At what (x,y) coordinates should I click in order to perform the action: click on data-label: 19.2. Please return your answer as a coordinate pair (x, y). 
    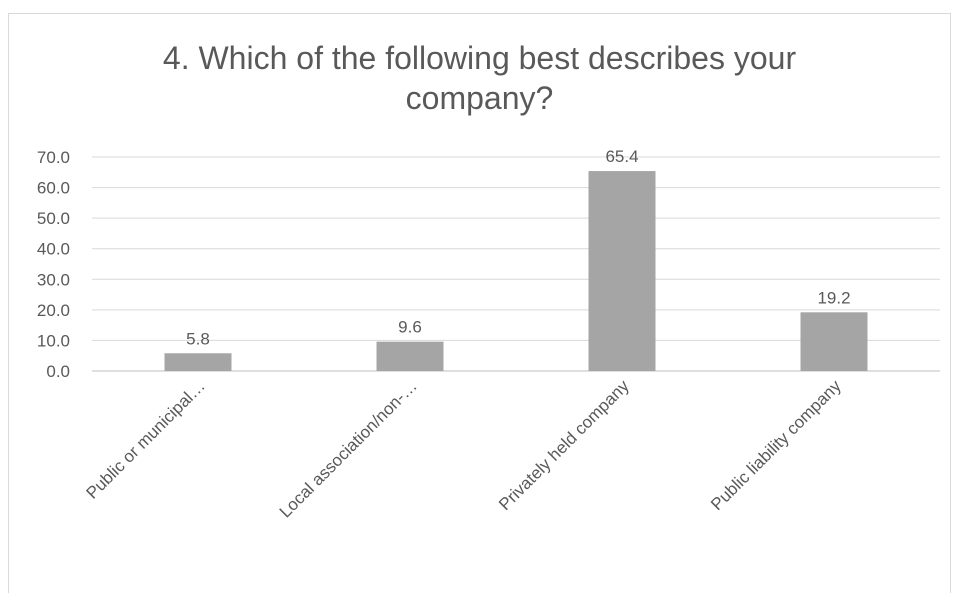
    Looking at the image, I should click on (833, 297).